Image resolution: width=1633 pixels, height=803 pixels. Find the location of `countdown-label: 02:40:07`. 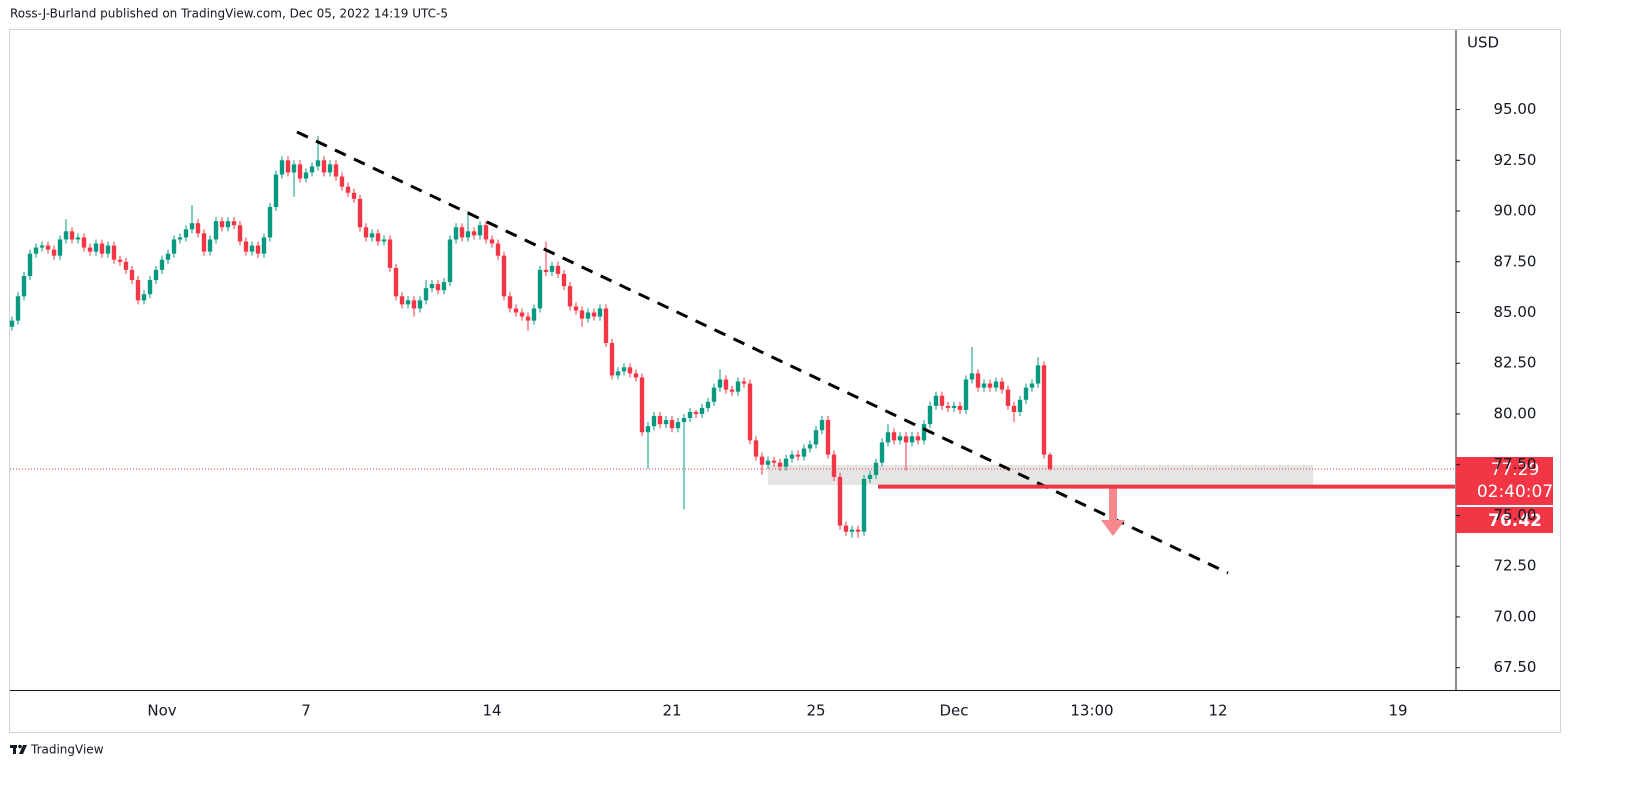

countdown-label: 02:40:07 is located at coordinates (1515, 492).